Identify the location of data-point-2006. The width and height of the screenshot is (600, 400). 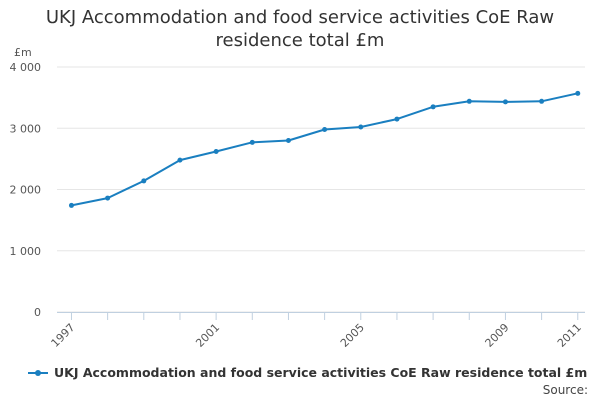
(397, 119).